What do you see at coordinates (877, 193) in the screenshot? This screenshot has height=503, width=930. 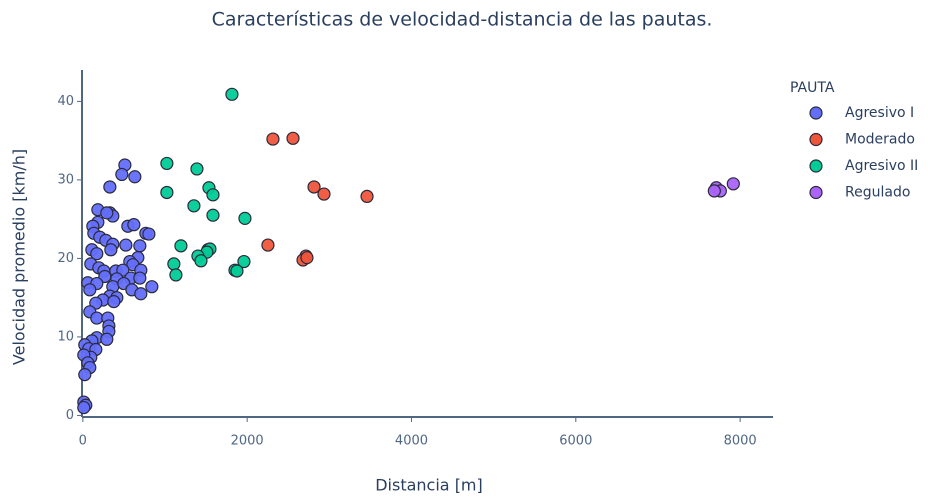 I see `legend-label: Regulado` at bounding box center [877, 193].